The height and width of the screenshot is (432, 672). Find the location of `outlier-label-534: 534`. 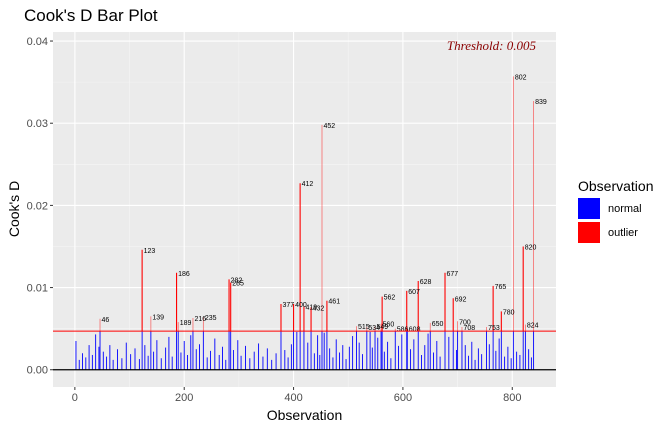

outlier-label-534: 534 is located at coordinates (374, 328).